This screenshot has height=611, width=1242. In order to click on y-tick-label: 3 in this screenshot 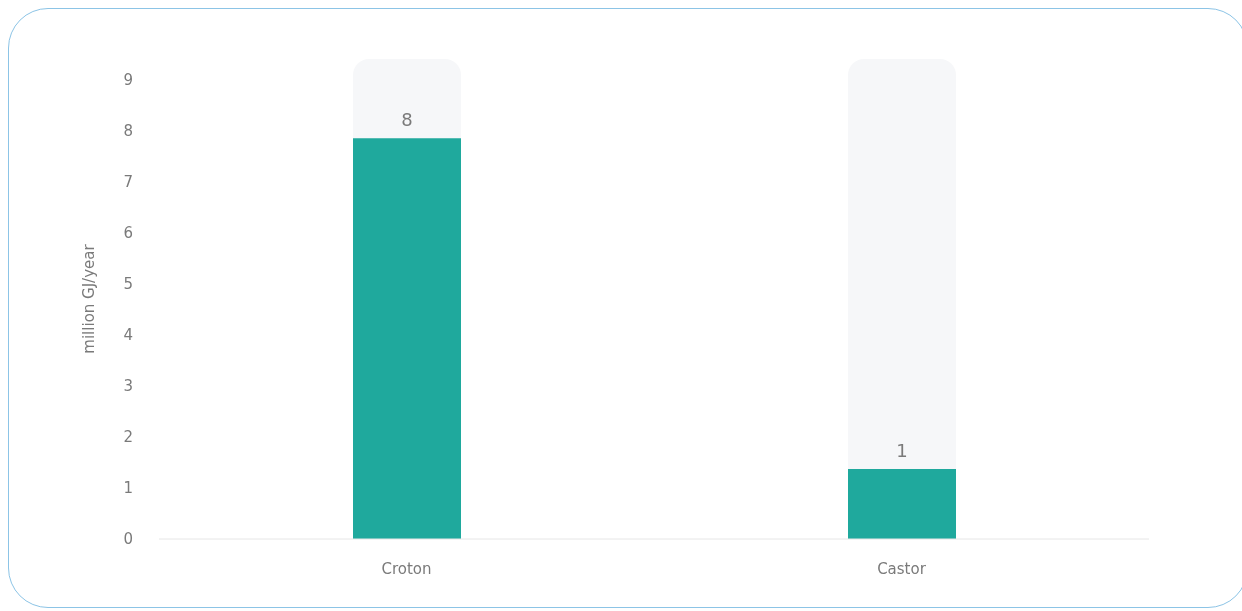, I will do `click(128, 386)`.